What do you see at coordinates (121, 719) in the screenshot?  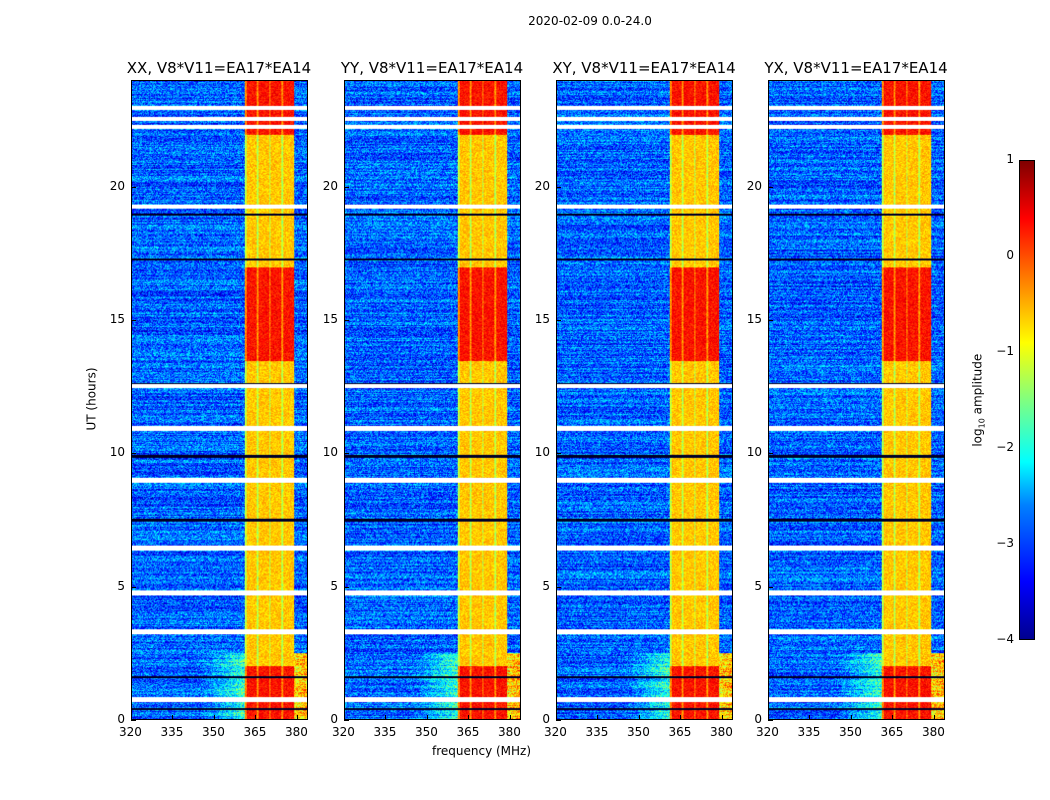 I see `y-tick-0-0: 0` at bounding box center [121, 719].